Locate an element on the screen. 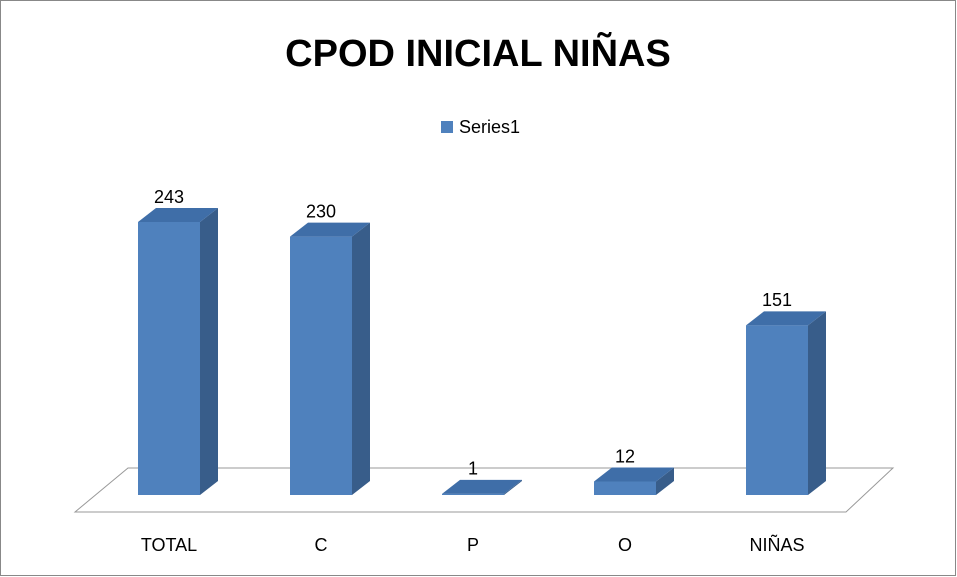 The width and height of the screenshot is (957, 577). data-label: 243 is located at coordinates (169, 197).